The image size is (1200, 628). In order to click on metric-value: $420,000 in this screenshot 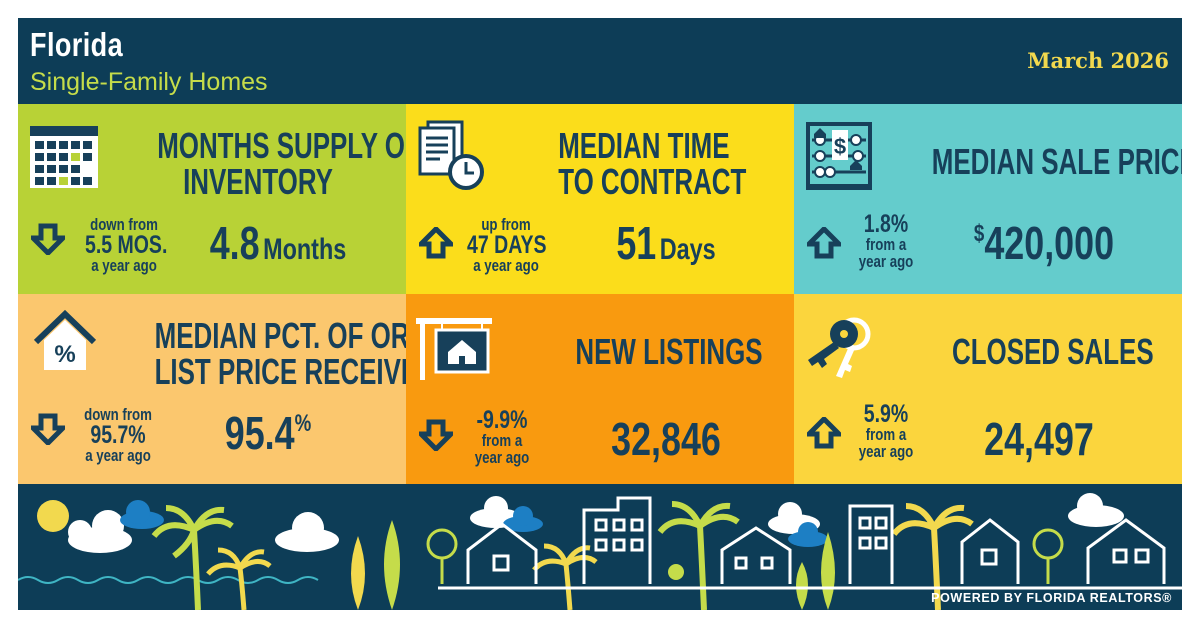, I will do `click(1044, 243)`.